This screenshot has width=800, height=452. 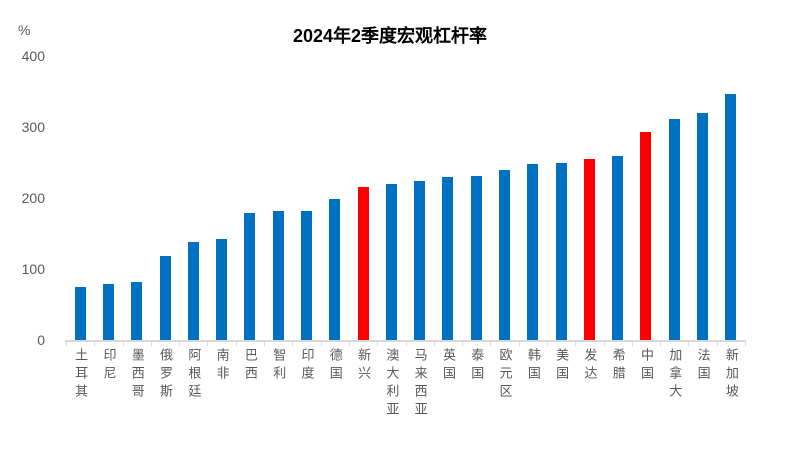 What do you see at coordinates (222, 289) in the screenshot?
I see `bar-南非` at bounding box center [222, 289].